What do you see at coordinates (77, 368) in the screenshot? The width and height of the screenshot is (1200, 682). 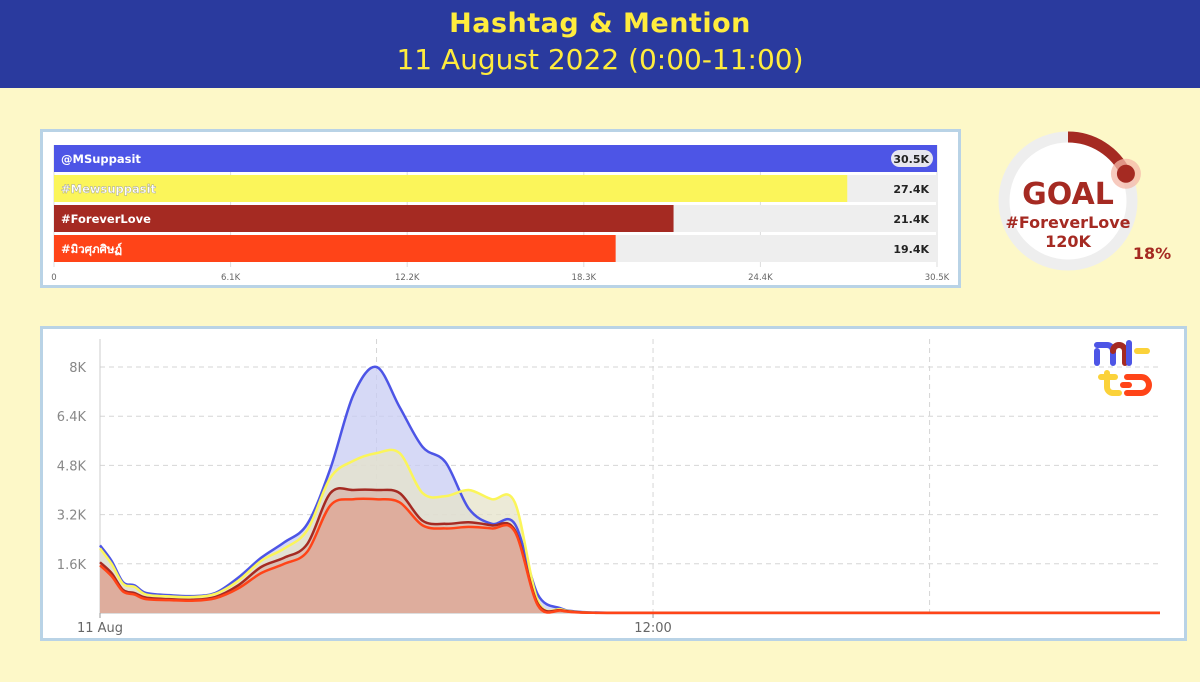 I see `area-y-tick-label: 8K` at bounding box center [77, 368].